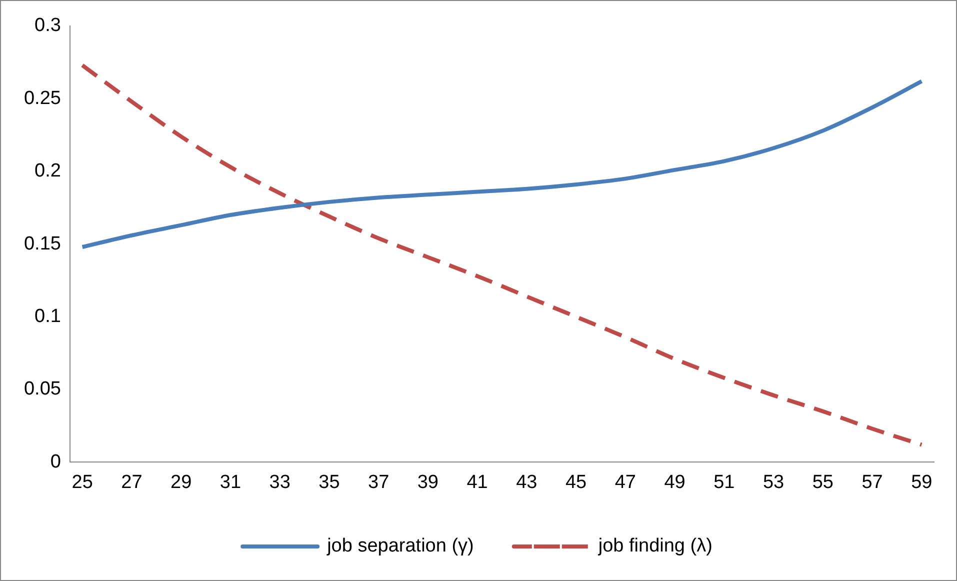 The width and height of the screenshot is (957, 581). Describe the element at coordinates (654, 546) in the screenshot. I see `legend-label: job finding (λ)` at that location.